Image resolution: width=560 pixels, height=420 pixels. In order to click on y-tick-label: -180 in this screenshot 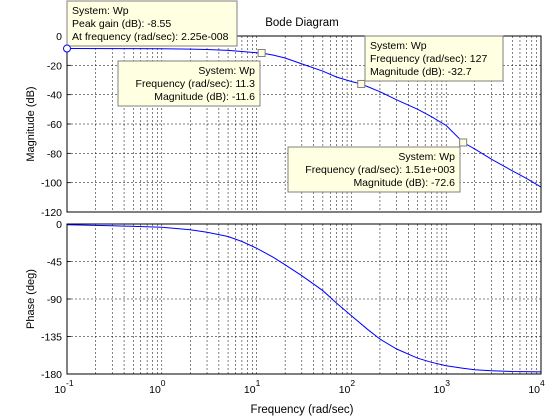, I will do `click(51, 375)`.